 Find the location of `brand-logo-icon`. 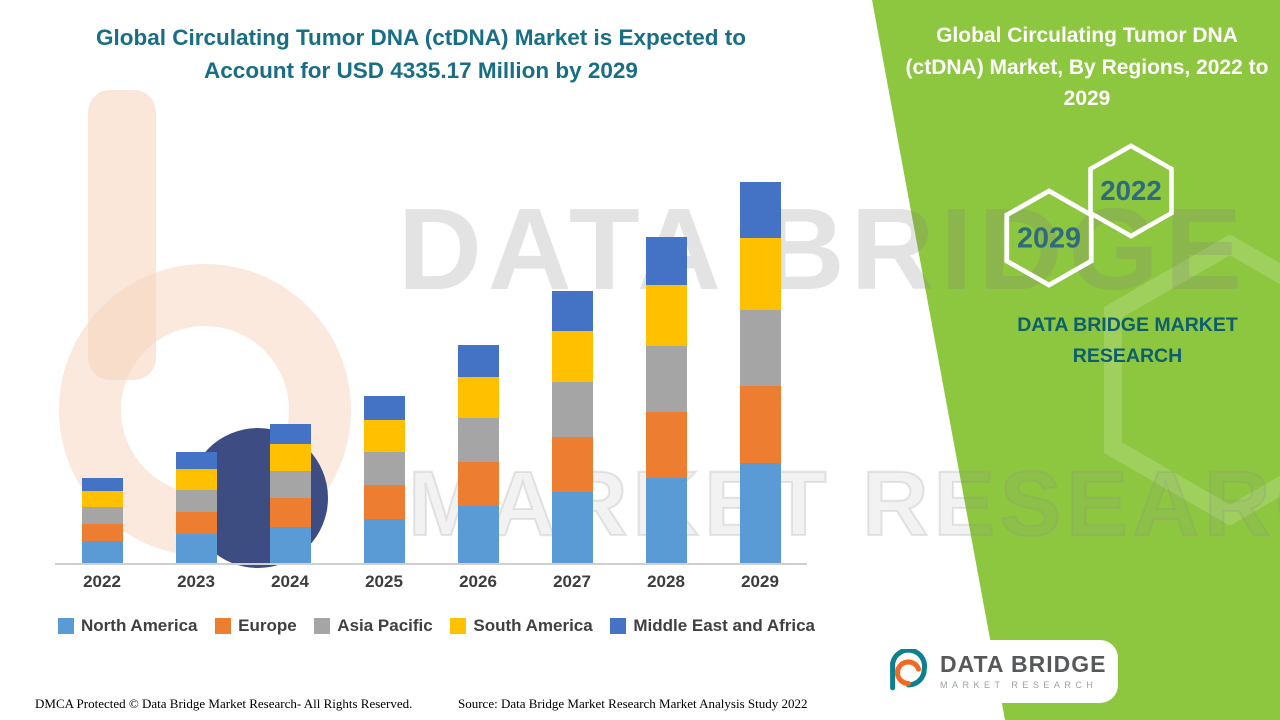

brand-logo-icon is located at coordinates (909, 669).